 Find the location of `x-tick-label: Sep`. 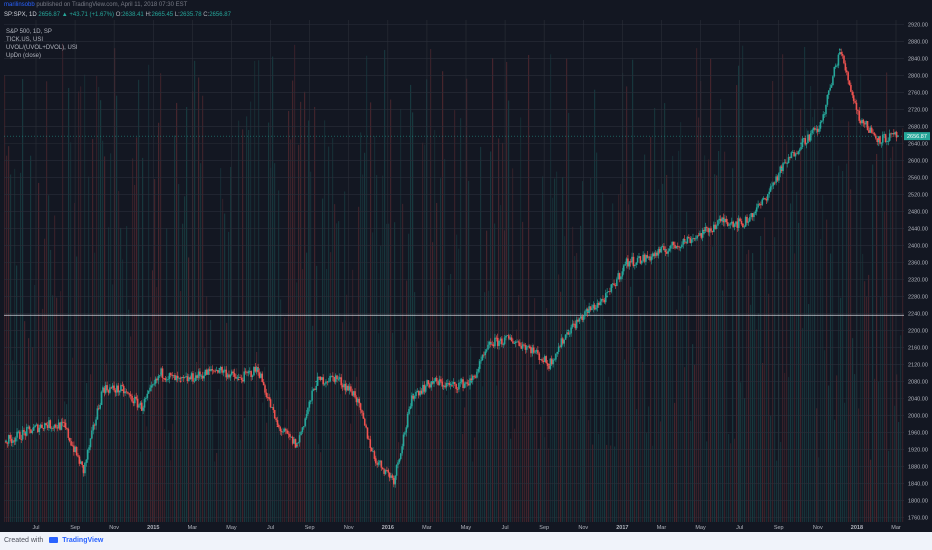

x-tick-label: Sep is located at coordinates (779, 528).